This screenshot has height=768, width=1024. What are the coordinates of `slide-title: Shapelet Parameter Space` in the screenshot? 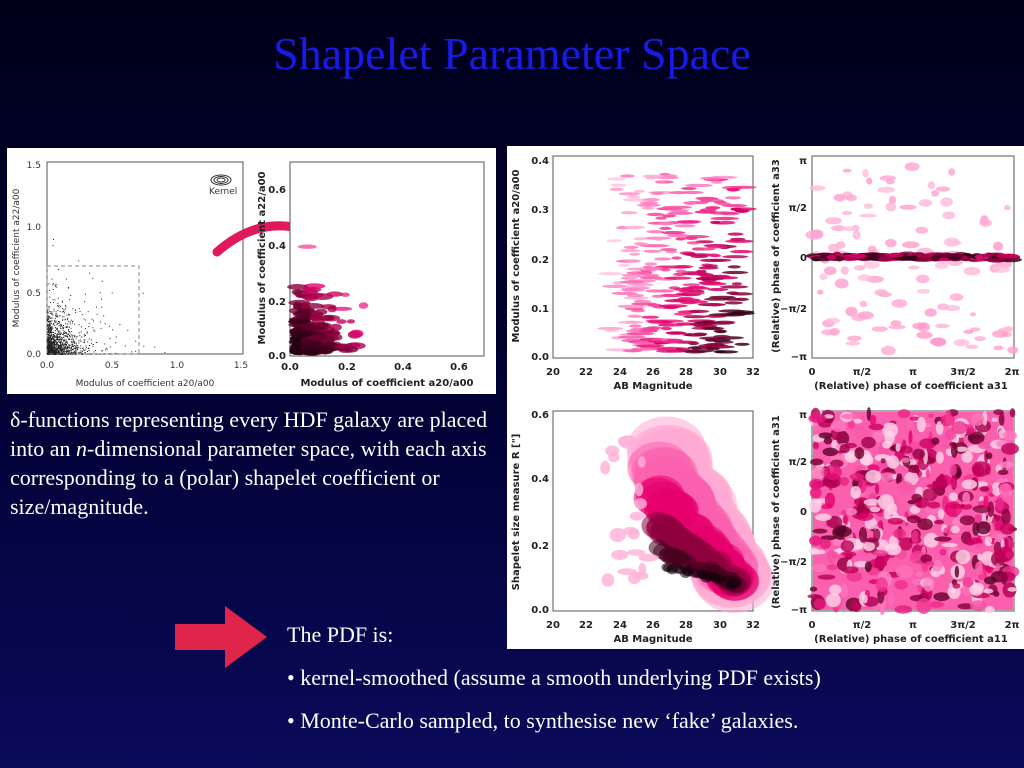 It's located at (512, 53).